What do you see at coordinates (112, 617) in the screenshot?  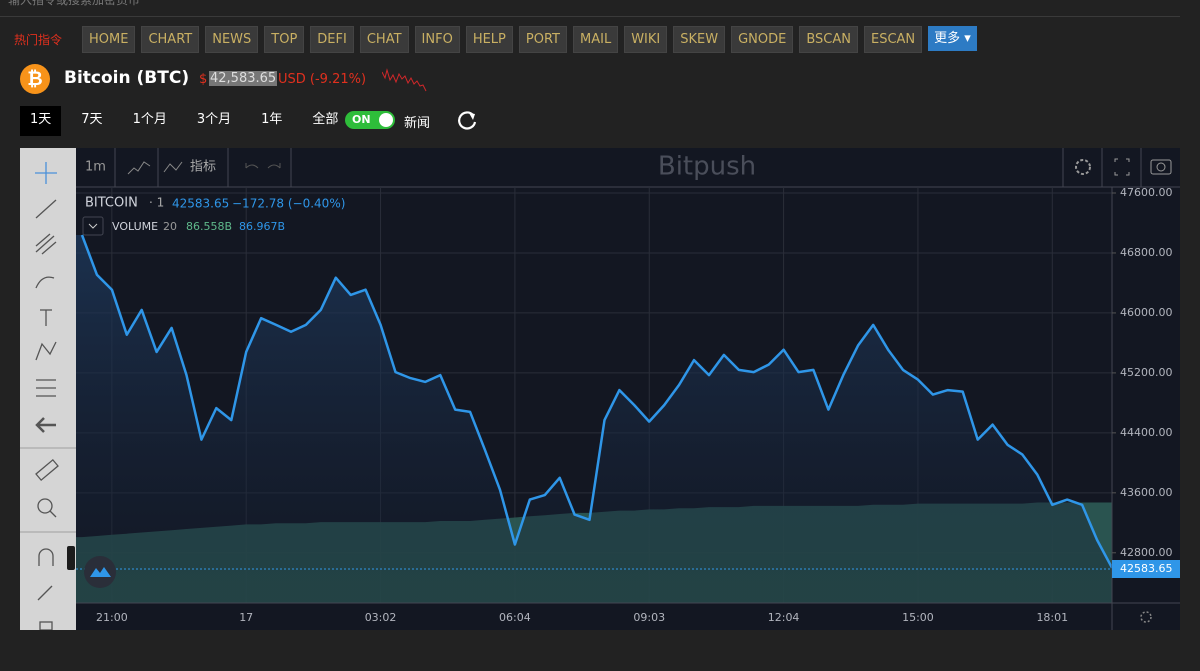 I see `x-tick-label: 21:00` at bounding box center [112, 617].